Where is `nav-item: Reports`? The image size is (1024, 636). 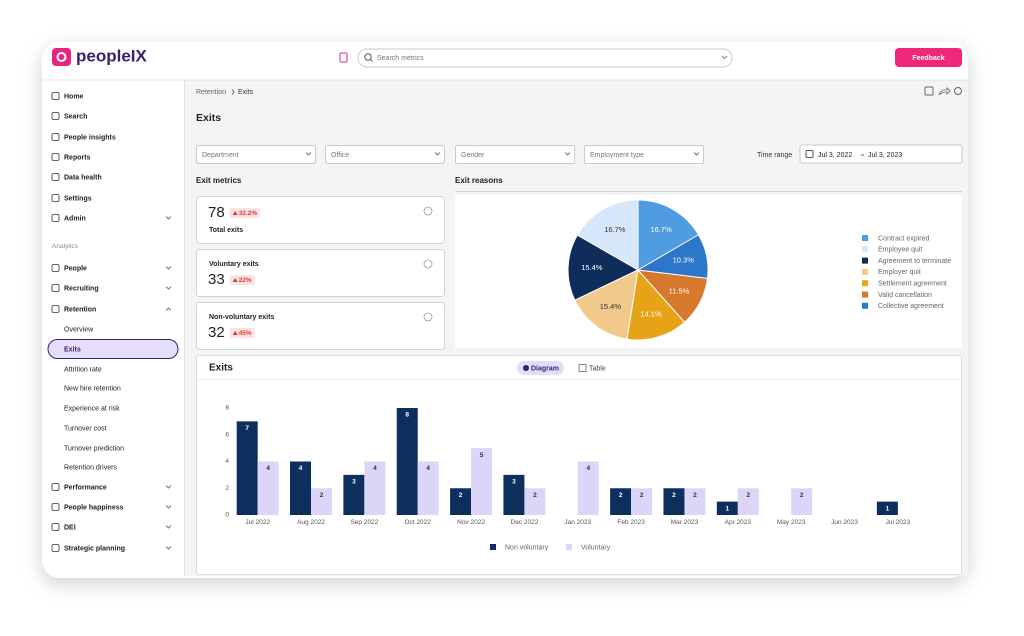
nav-item: Reports is located at coordinates (77, 157).